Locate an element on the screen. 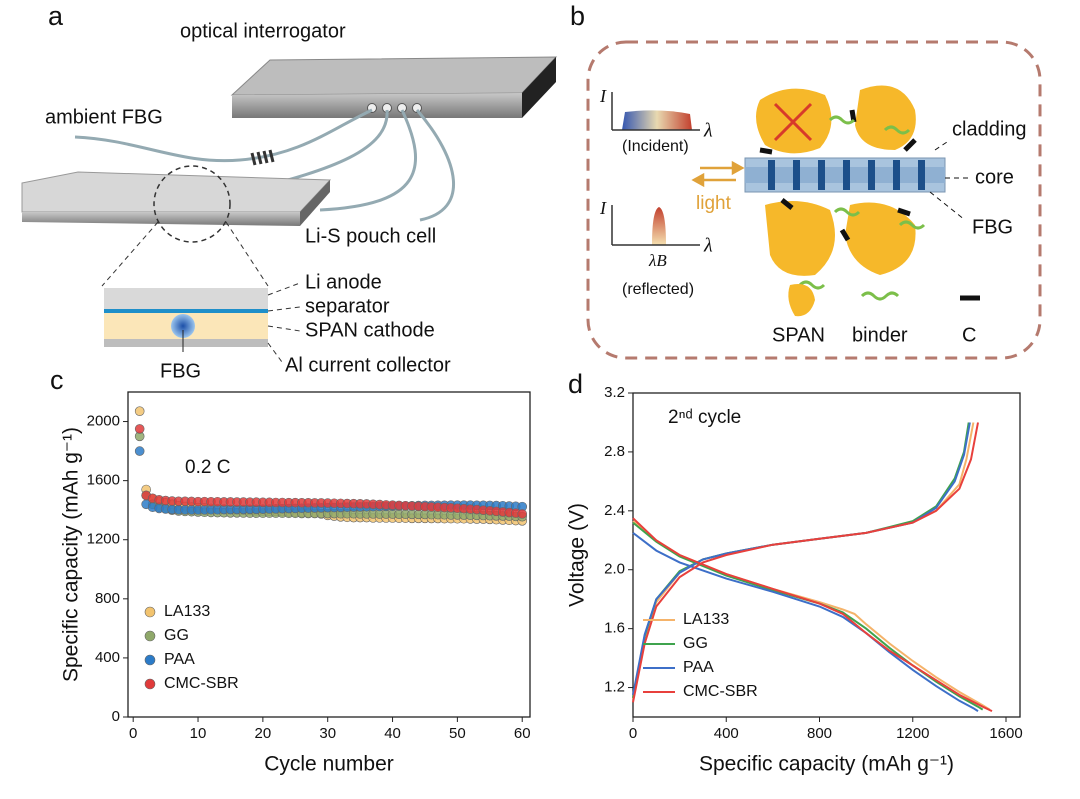 This screenshot has height=799, width=1080. x-axis-label: Specific capacity (mAh g⁻¹) is located at coordinates (826, 764).